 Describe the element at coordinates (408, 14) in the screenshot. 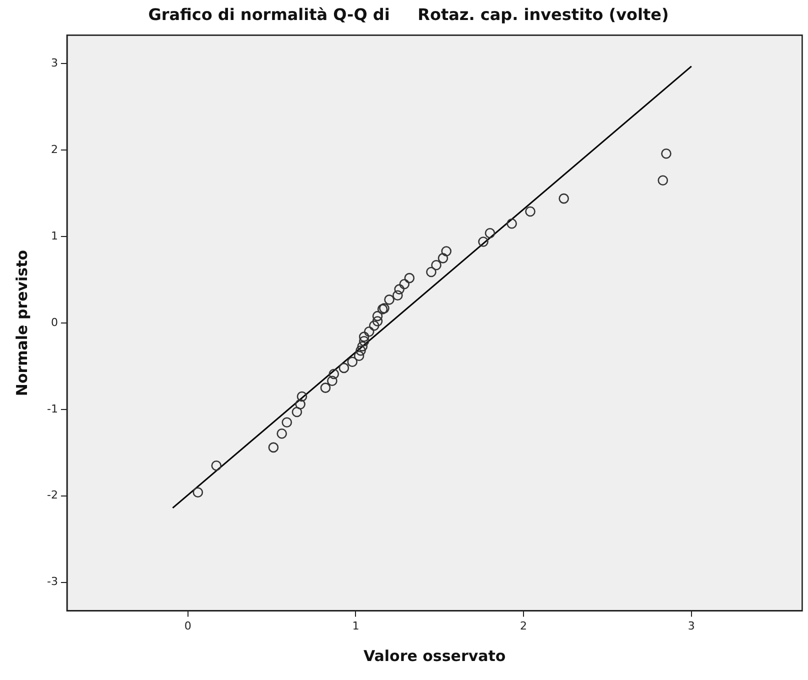

I see `chart-title: Grafico di normalità Q-Q di Rotaz. cap. investito (volte)` at that location.